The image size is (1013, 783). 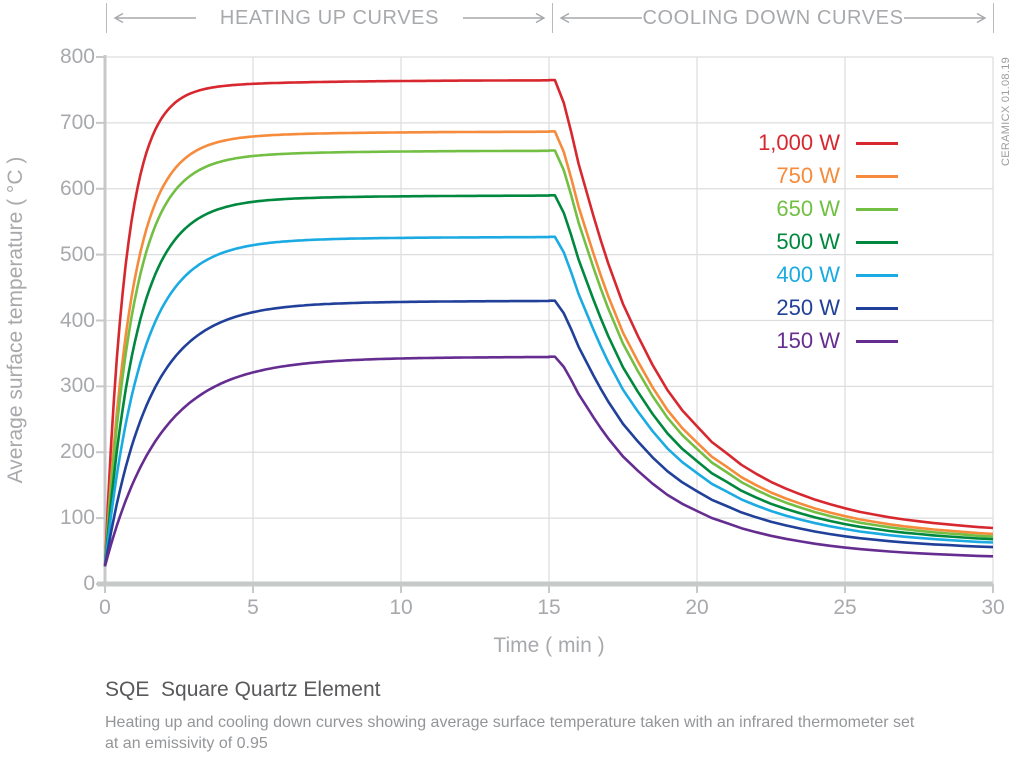 I want to click on x-tick-label: 25, so click(x=845, y=607).